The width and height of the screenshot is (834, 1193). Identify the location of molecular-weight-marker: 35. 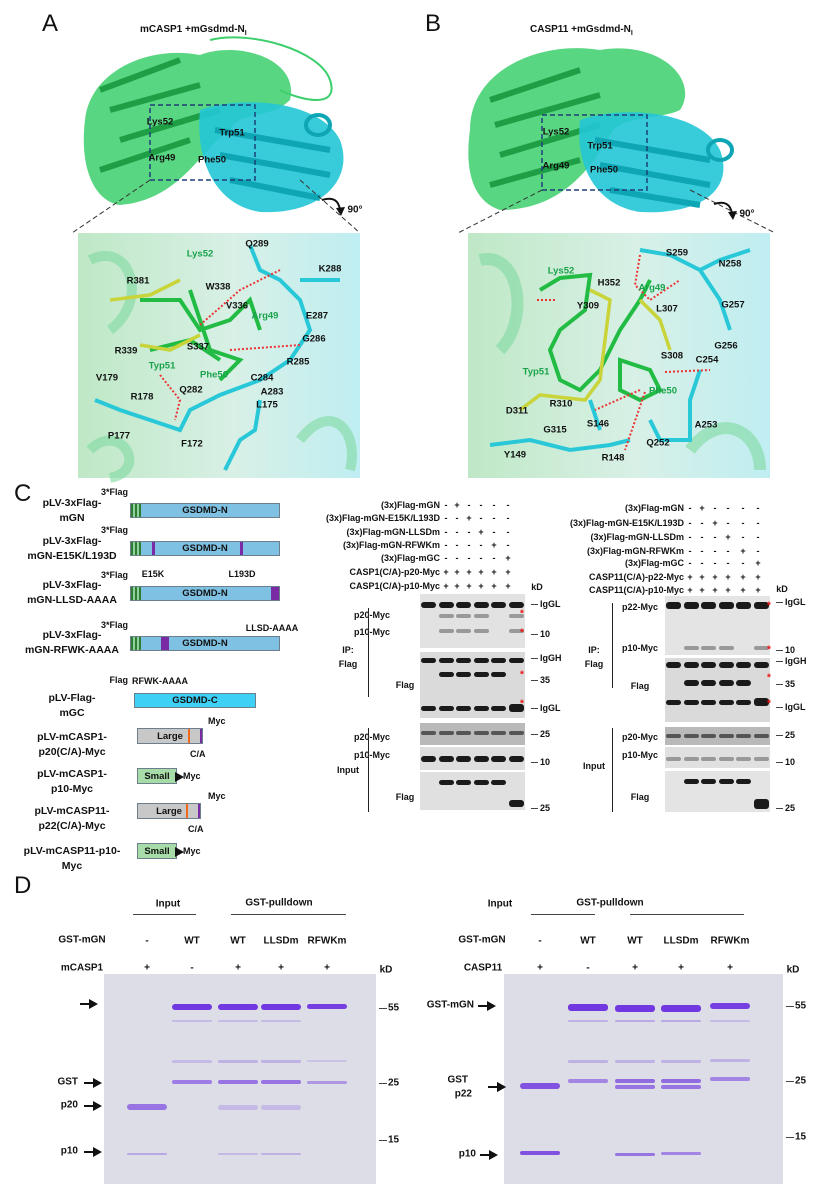
(545, 680).